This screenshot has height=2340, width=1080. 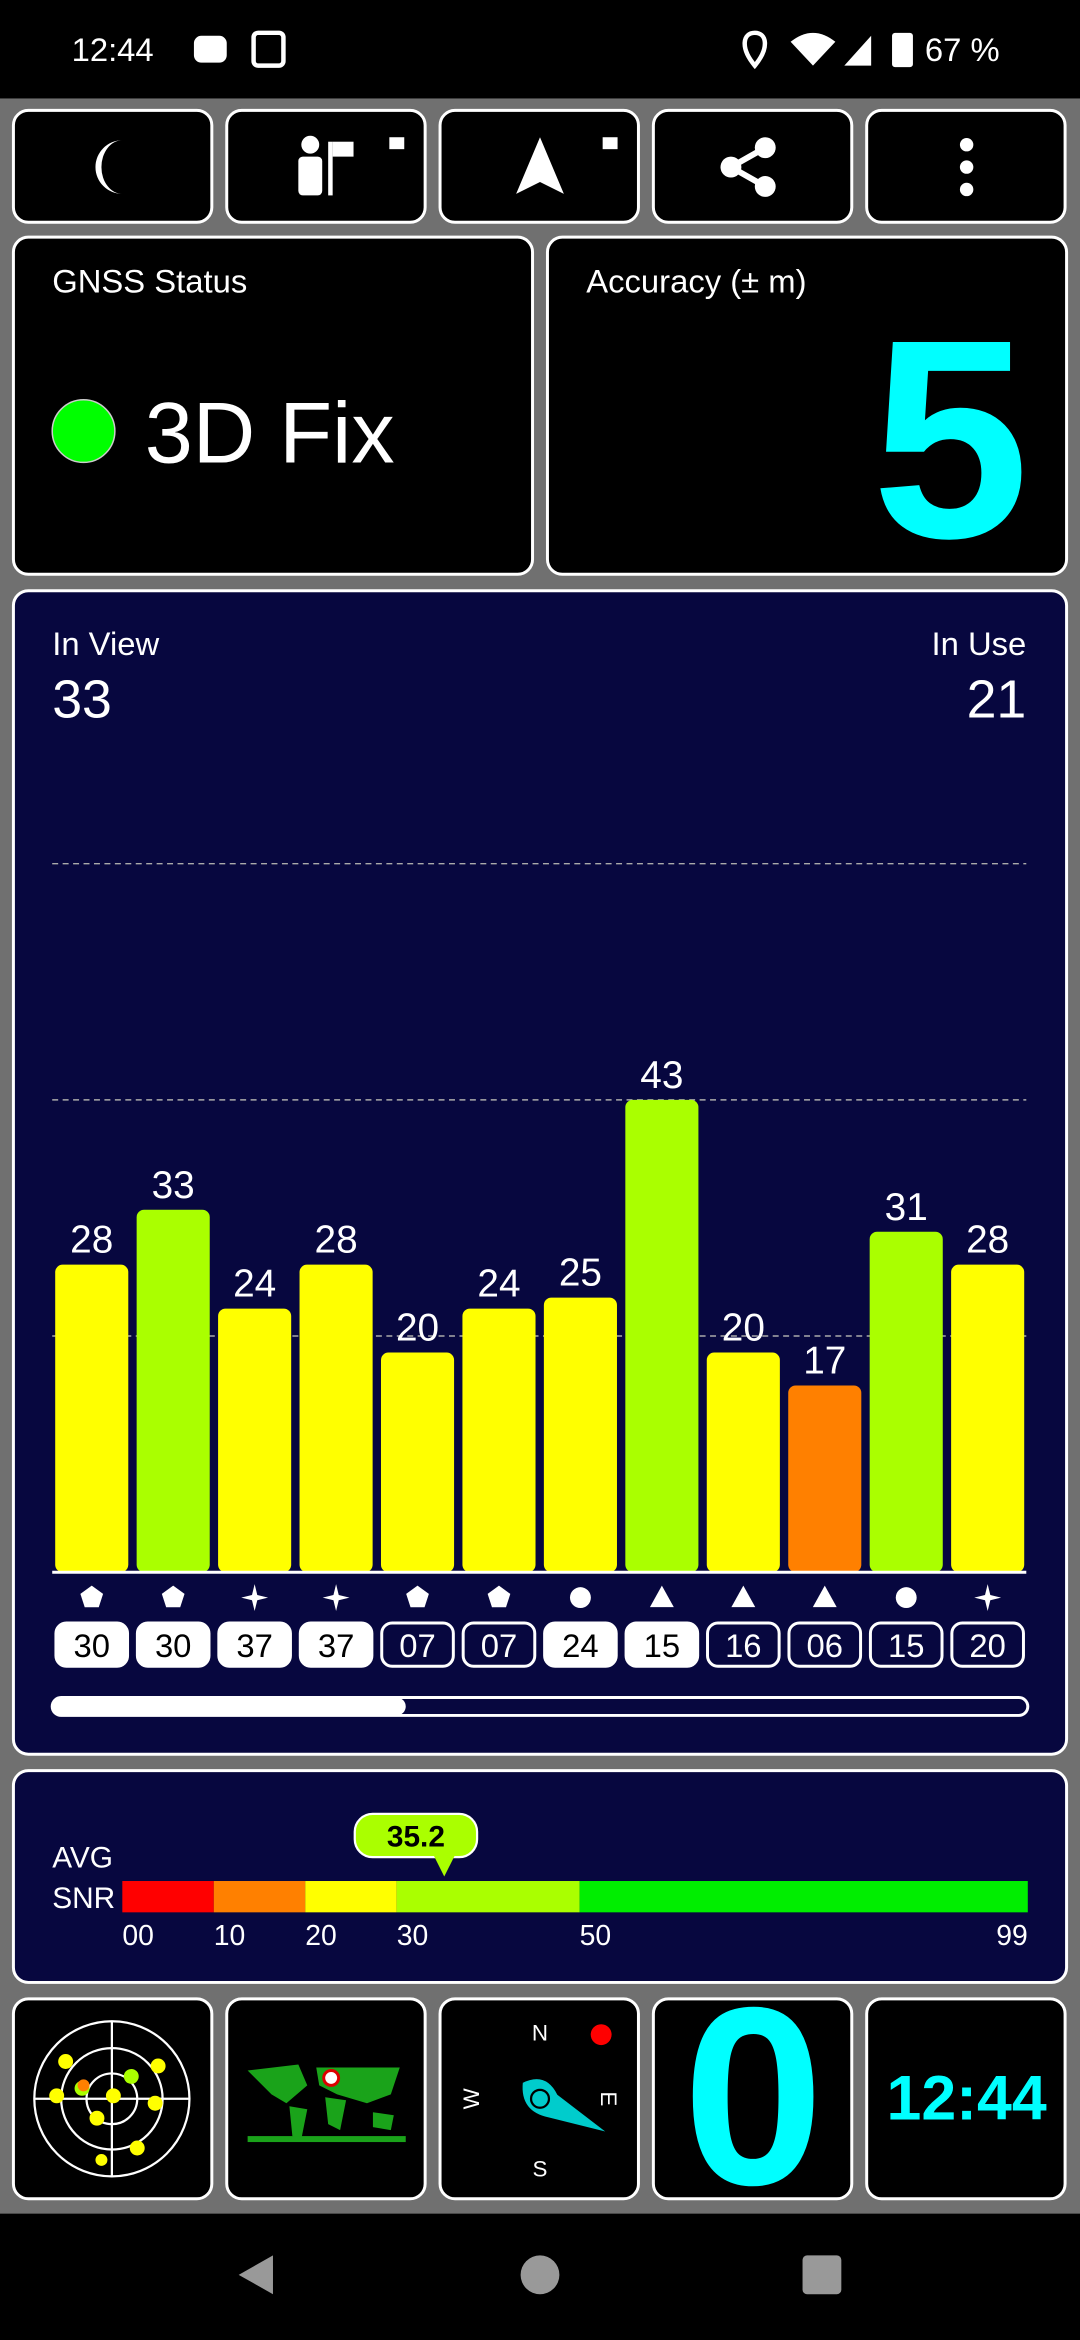 I want to click on in-view-count: 33, so click(x=82, y=699).